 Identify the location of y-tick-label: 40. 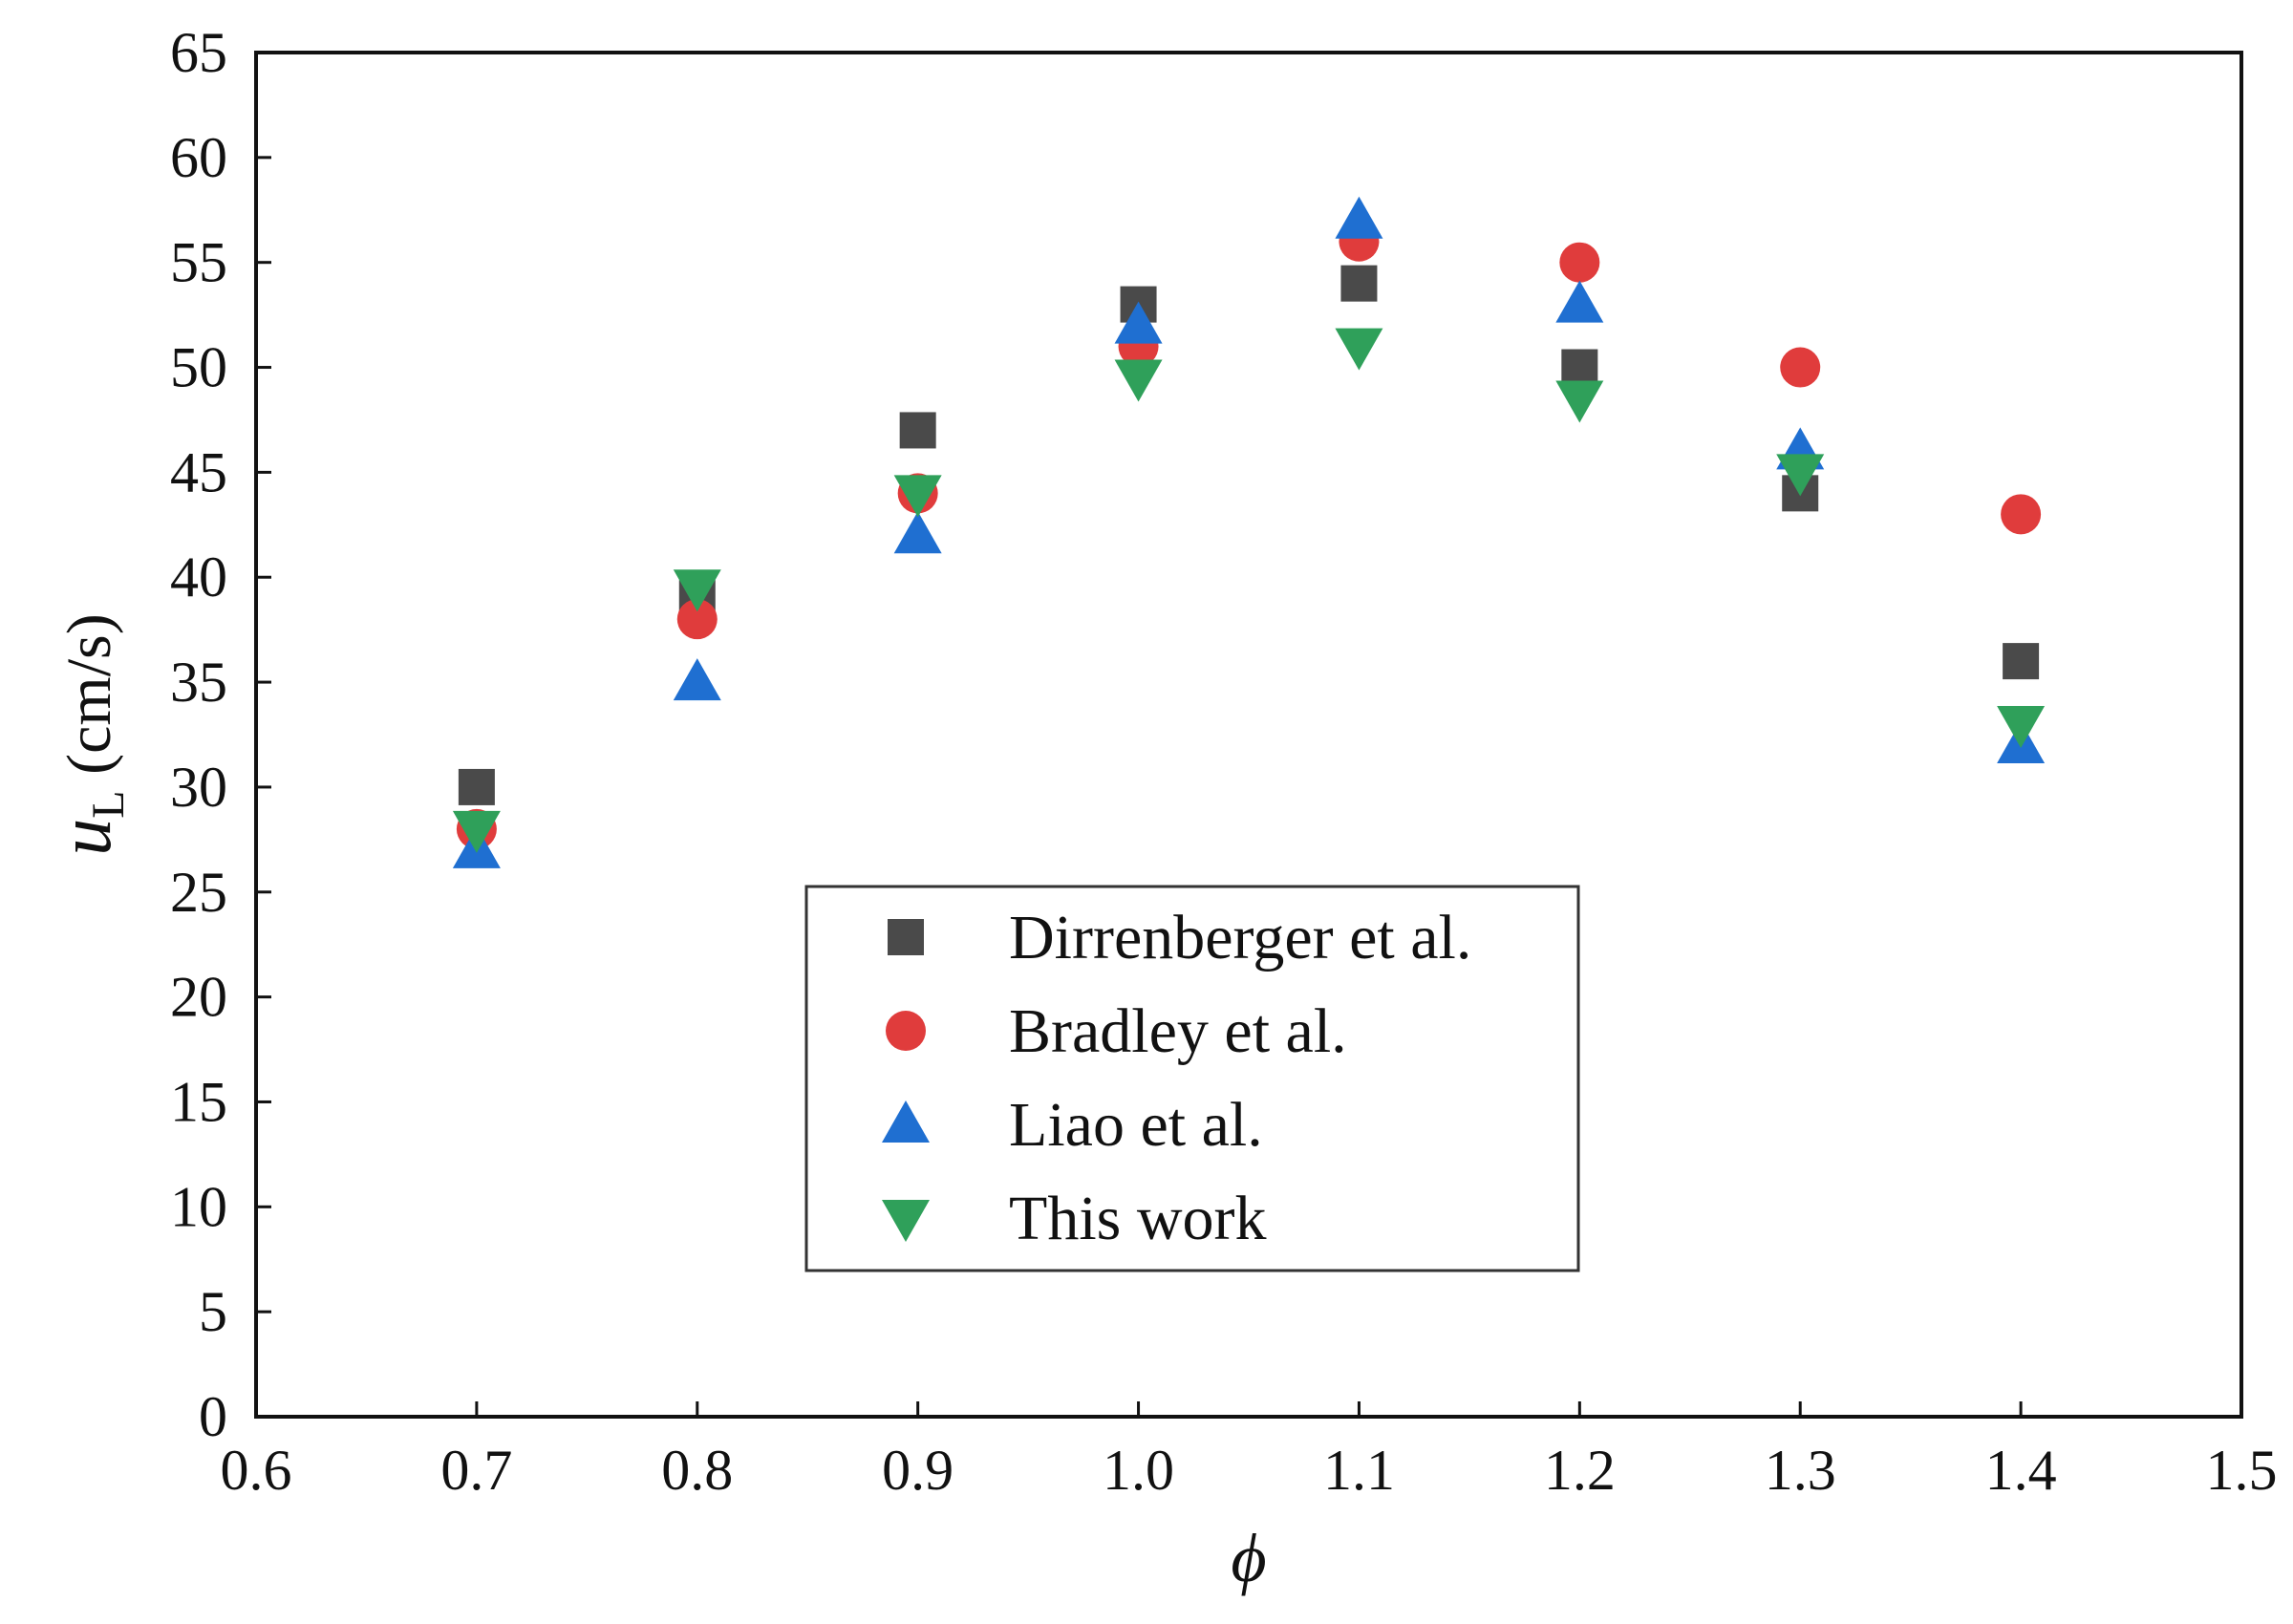
(198, 577).